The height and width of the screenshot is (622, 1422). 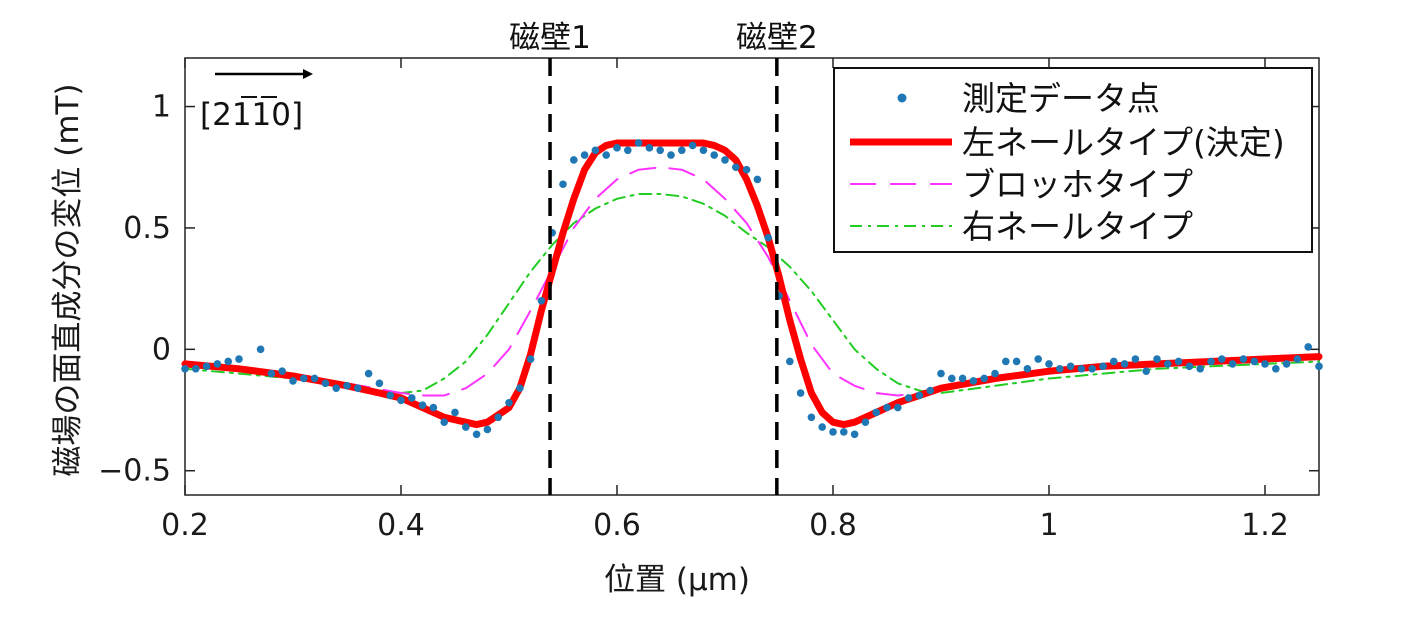 I want to click on x-tick-label: 1.2, so click(x=1265, y=525).